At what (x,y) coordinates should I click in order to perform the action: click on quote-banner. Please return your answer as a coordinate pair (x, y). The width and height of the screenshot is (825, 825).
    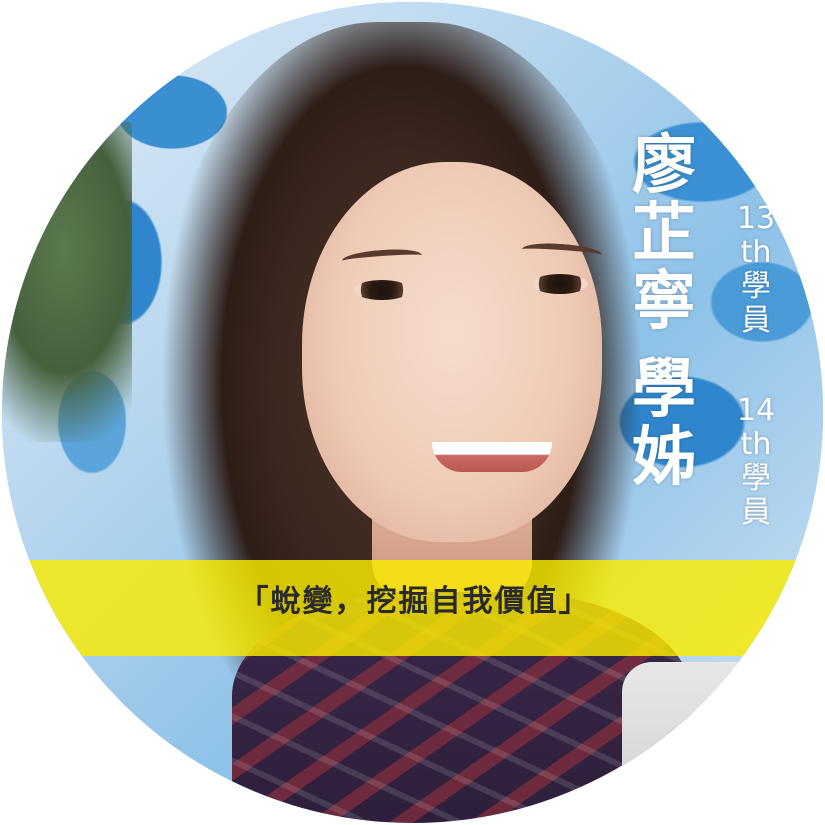
    Looking at the image, I should click on (412, 608).